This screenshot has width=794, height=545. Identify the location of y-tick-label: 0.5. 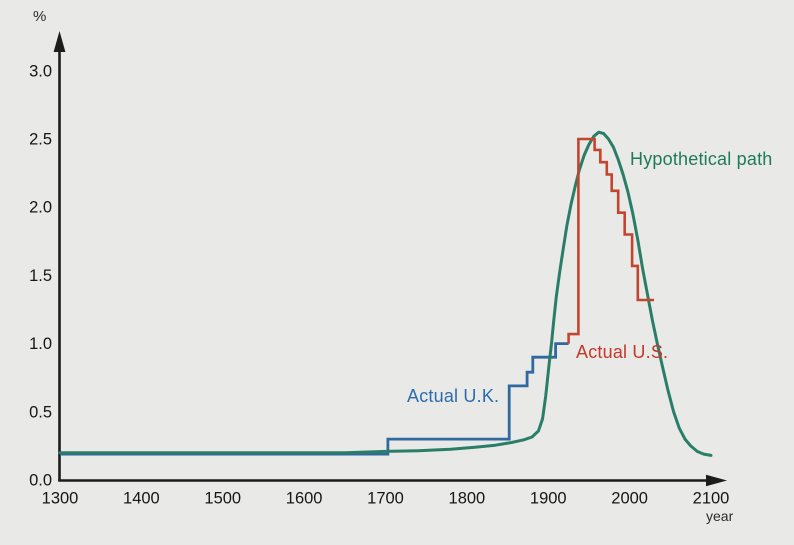
(40, 412).